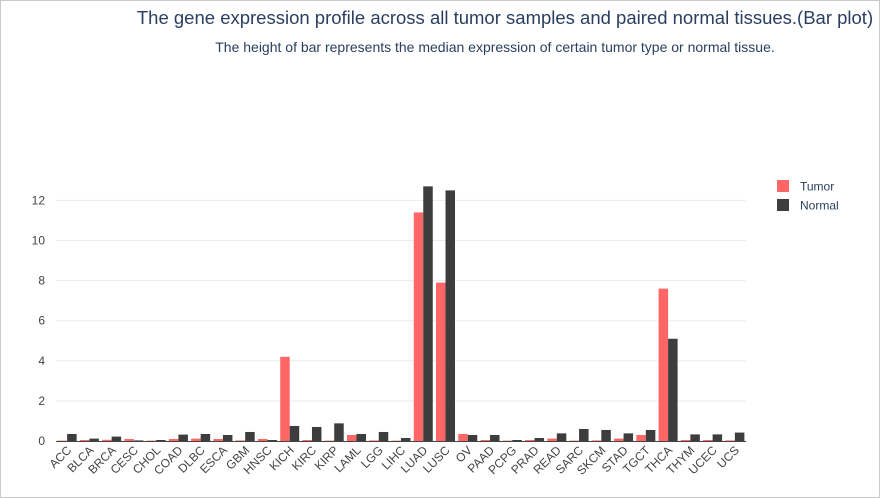 This screenshot has height=498, width=880. What do you see at coordinates (383, 436) in the screenshot?
I see `bar-normal-lgg` at bounding box center [383, 436].